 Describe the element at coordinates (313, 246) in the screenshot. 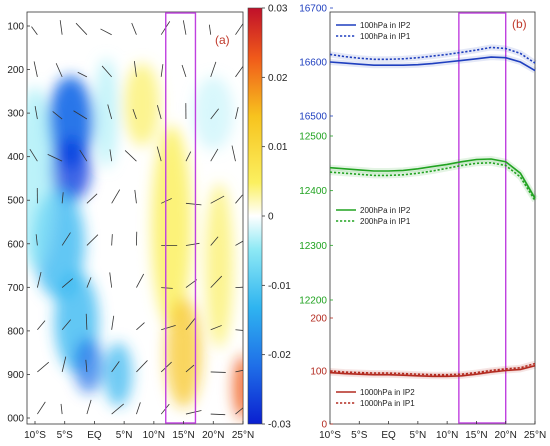

I see `y-tick-label: 12300` at that location.